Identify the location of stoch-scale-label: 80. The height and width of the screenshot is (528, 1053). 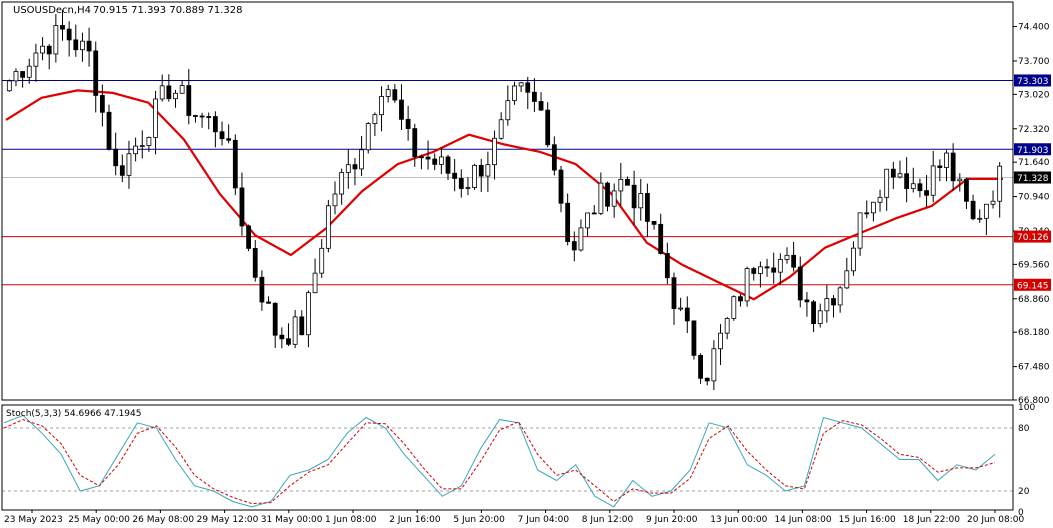
(1024, 429).